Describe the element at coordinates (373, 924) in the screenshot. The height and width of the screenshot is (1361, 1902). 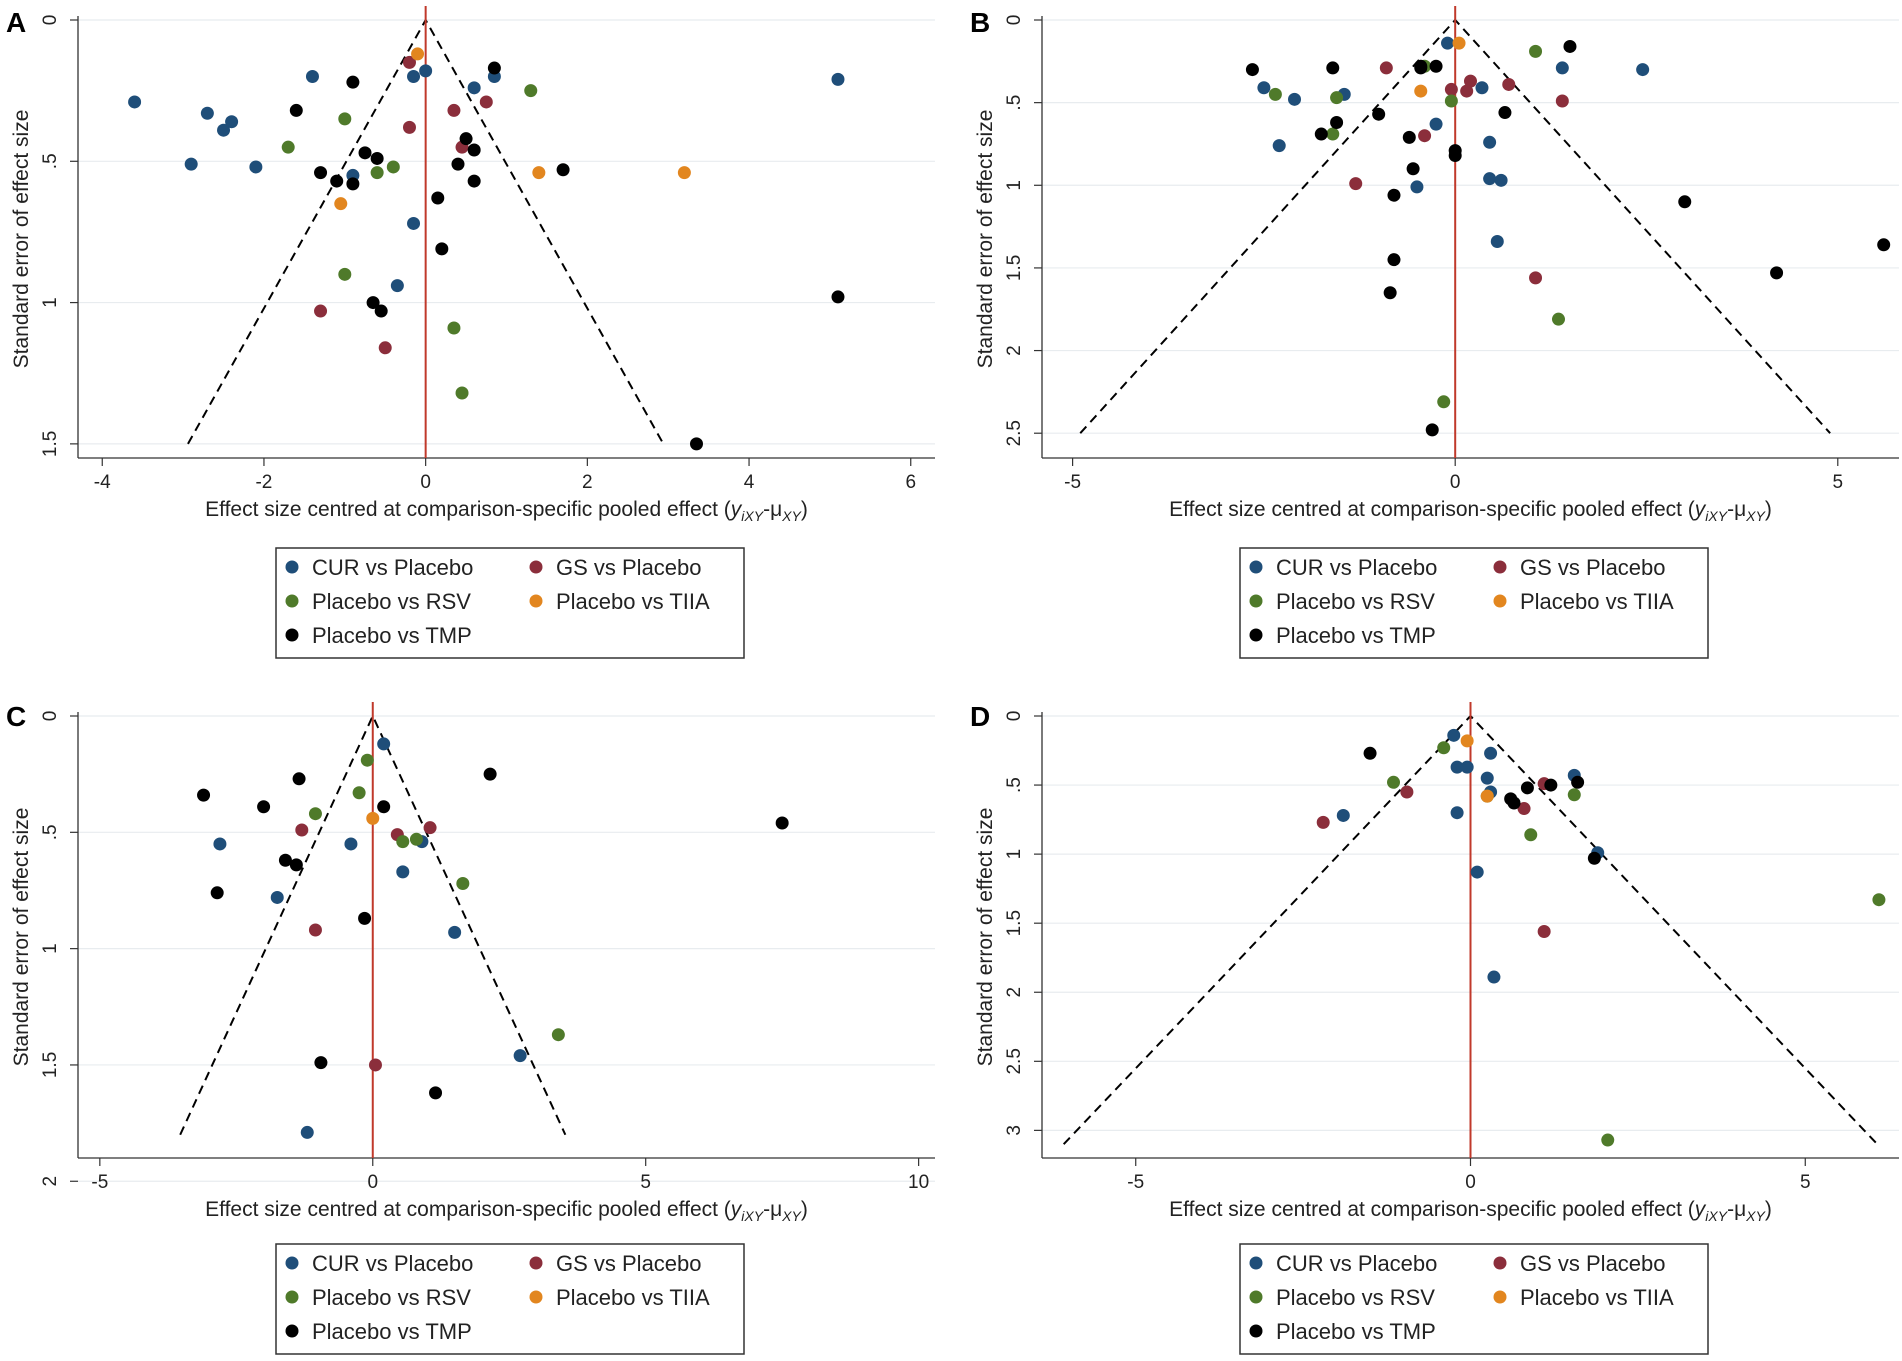
I see `funnel-lines-c` at that location.